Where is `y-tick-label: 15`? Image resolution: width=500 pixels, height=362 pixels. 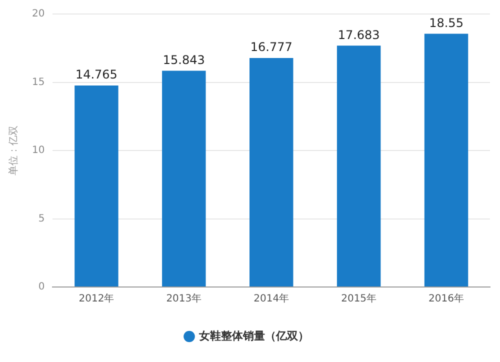
y-tick-label: 15 is located at coordinates (38, 82).